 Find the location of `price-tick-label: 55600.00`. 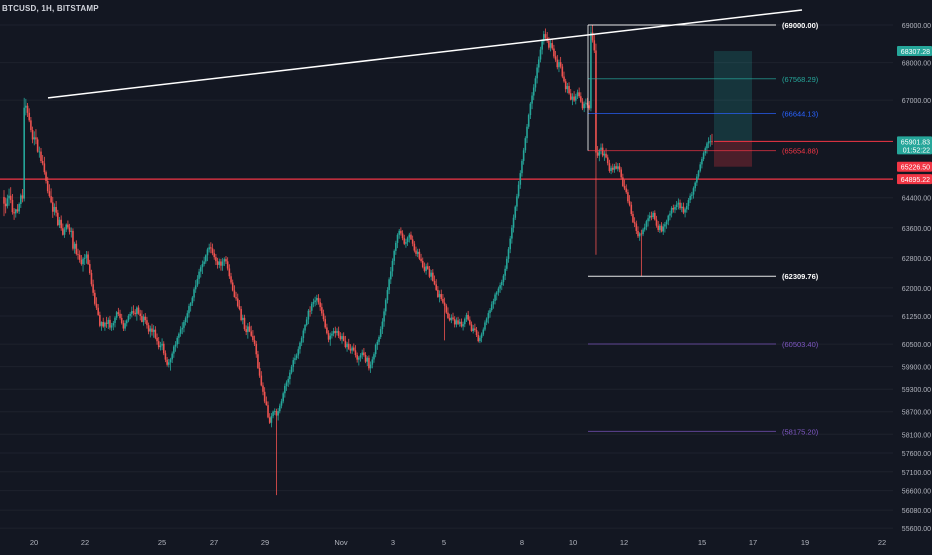

price-tick-label: 55600.00 is located at coordinates (916, 529).